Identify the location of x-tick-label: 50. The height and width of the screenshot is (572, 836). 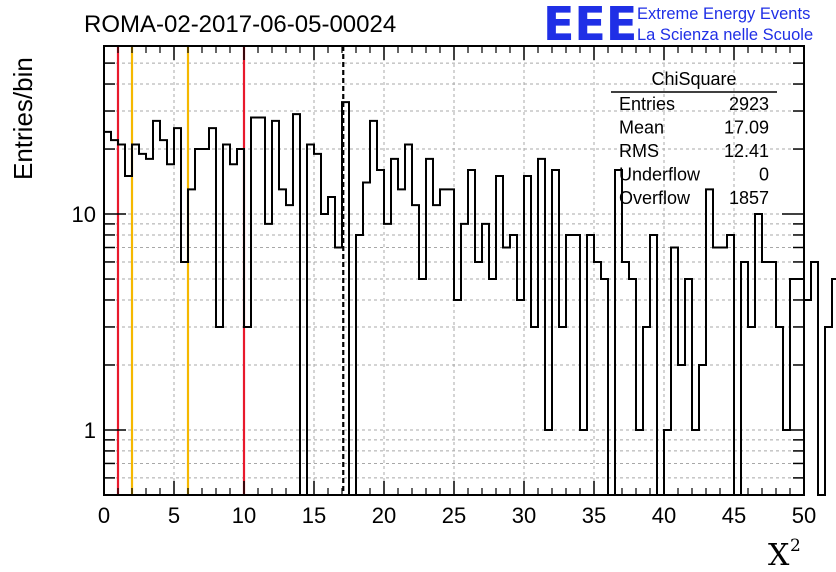
(804, 515).